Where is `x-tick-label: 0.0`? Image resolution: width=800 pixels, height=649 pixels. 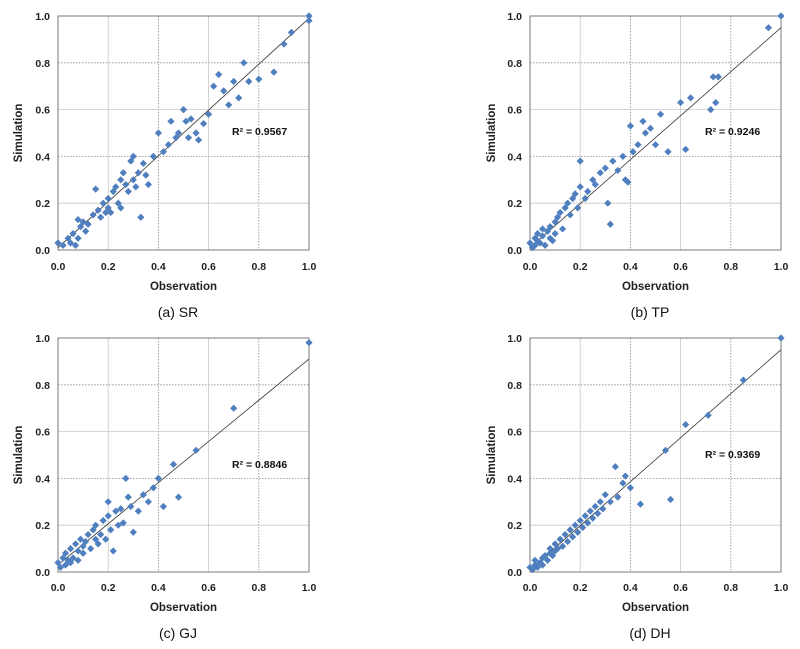 x-tick-label: 0.0 is located at coordinates (58, 588).